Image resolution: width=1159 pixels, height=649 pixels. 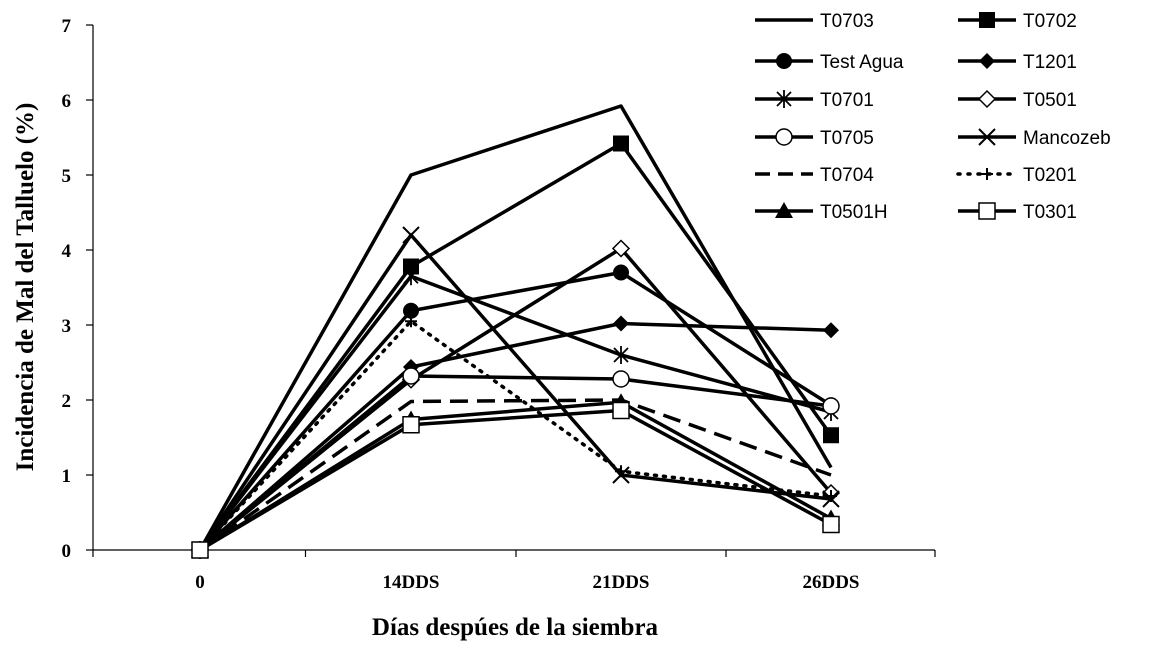 I want to click on legend-item-t0703: T0703, so click(x=814, y=21).